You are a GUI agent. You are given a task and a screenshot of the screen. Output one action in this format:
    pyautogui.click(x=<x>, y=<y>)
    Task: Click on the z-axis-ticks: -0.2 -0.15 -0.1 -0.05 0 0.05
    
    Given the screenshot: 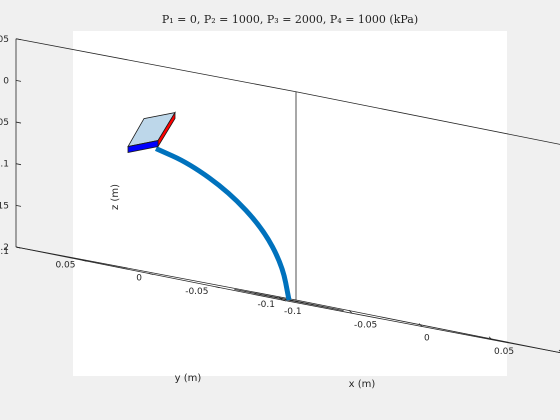 What is the action you would take?
    pyautogui.click(x=11, y=144)
    